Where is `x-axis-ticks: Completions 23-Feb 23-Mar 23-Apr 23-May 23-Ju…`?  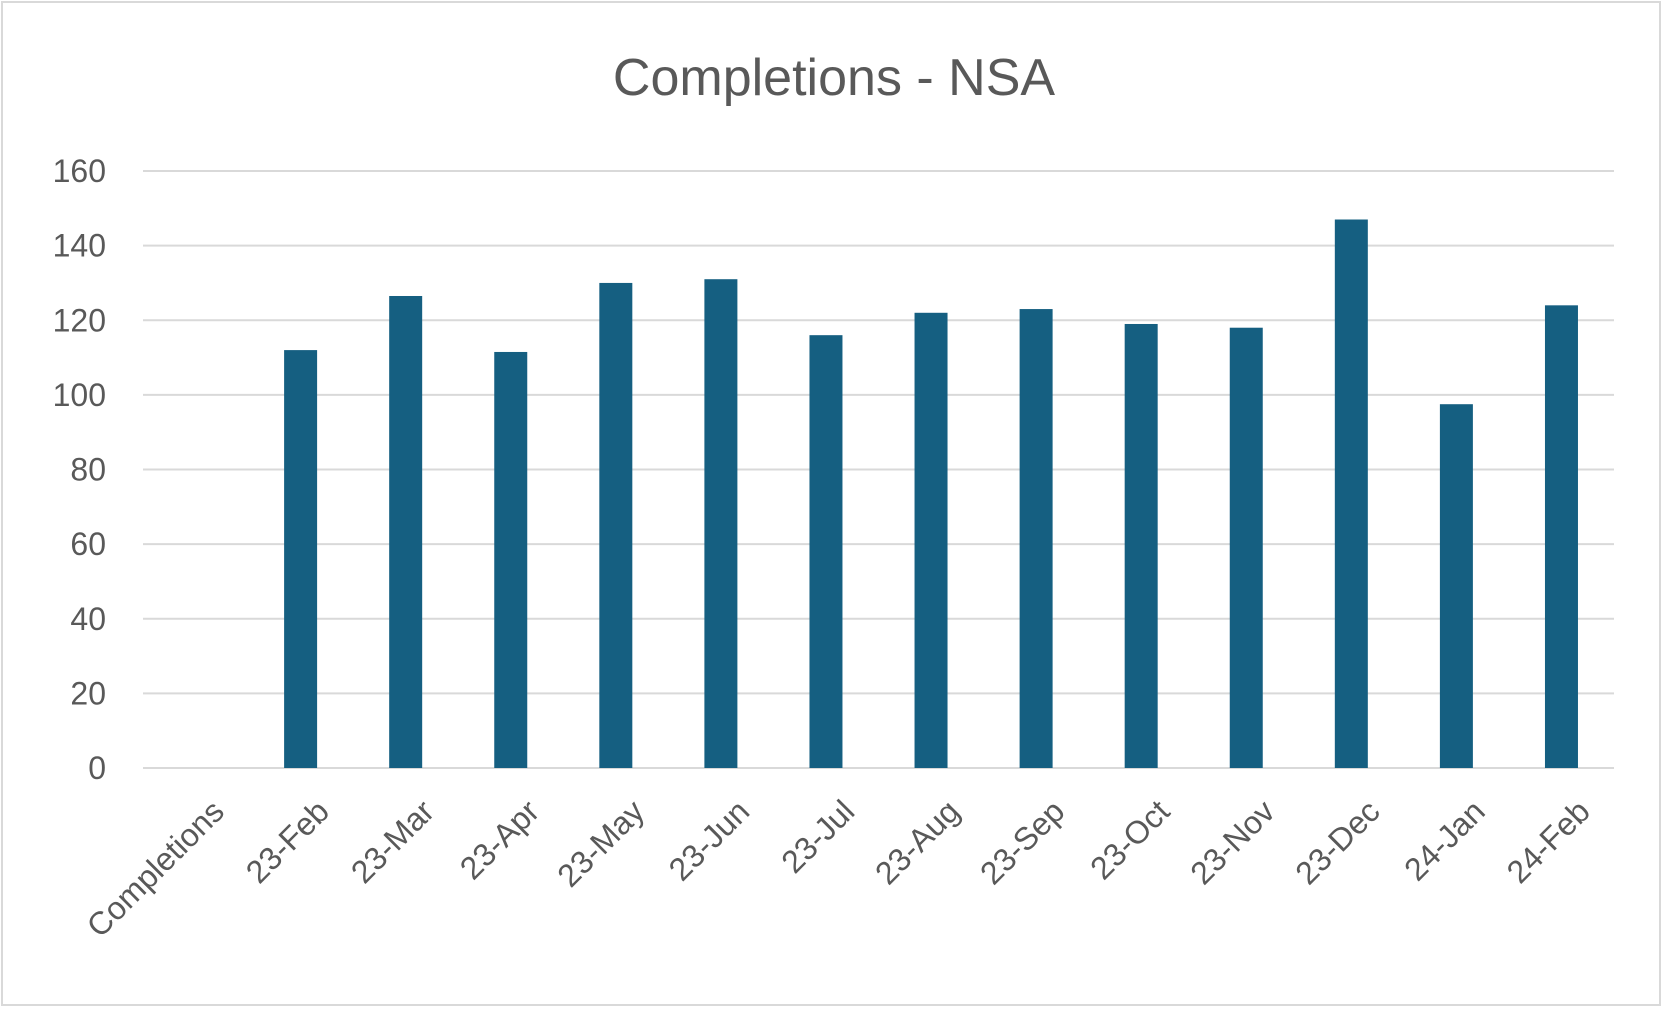 x-axis-ticks: Completions 23-Feb 23-Mar 23-Apr 23-May 23-Ju… is located at coordinates (838, 868).